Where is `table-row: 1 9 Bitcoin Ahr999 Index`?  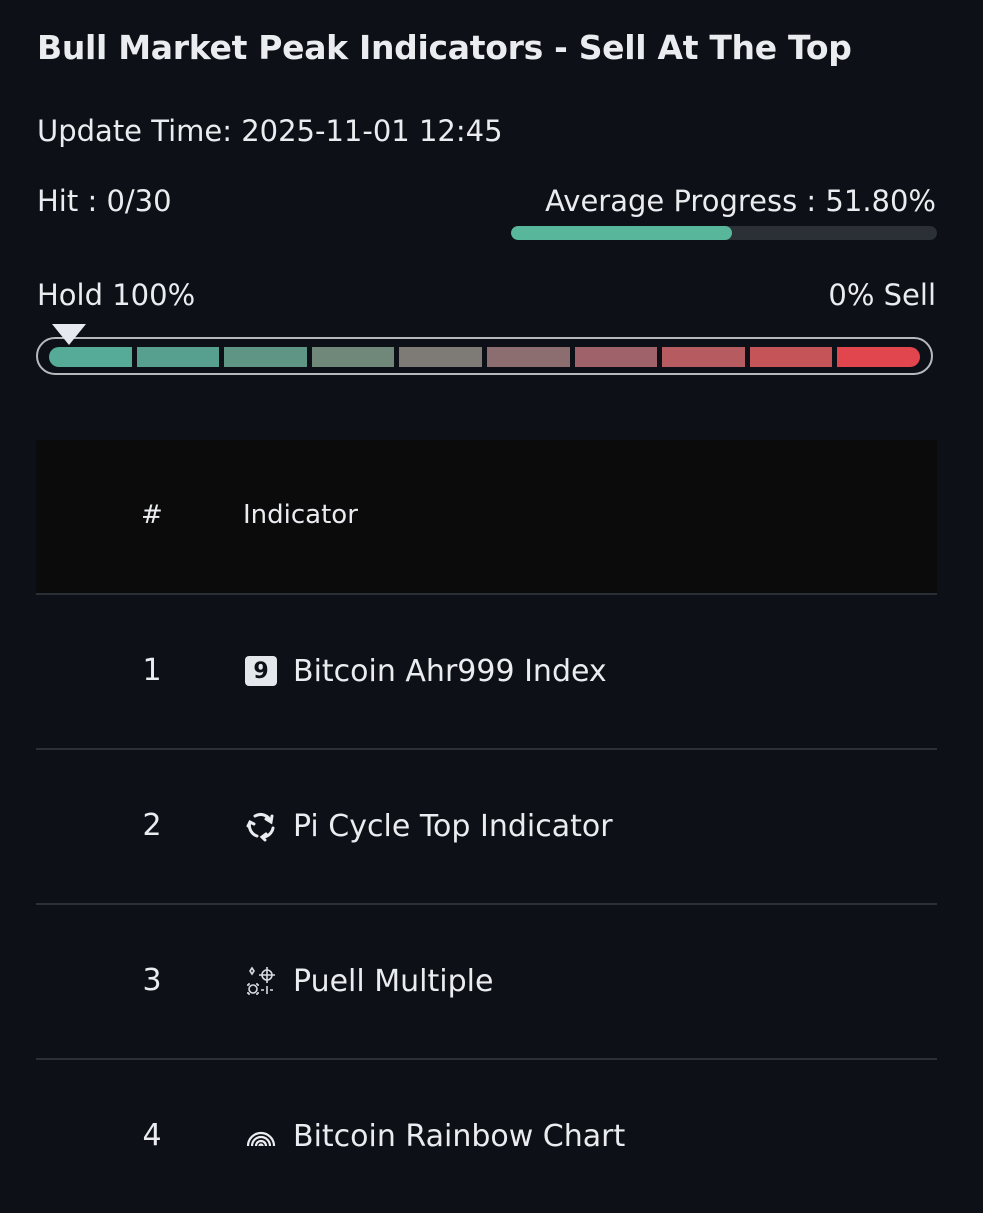
table-row: 1 9 Bitcoin Ahr999 Index is located at coordinates (486, 672).